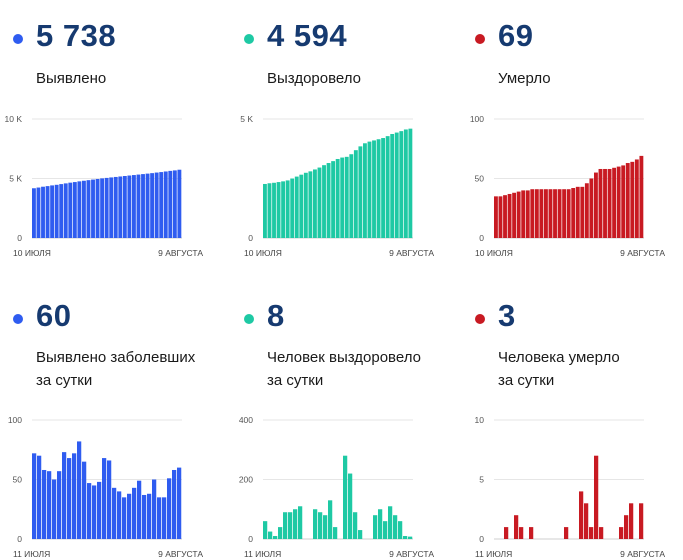 This screenshot has height=560, width=683. Describe the element at coordinates (76, 35) in the screenshot. I see `total-value: 5 738` at that location.